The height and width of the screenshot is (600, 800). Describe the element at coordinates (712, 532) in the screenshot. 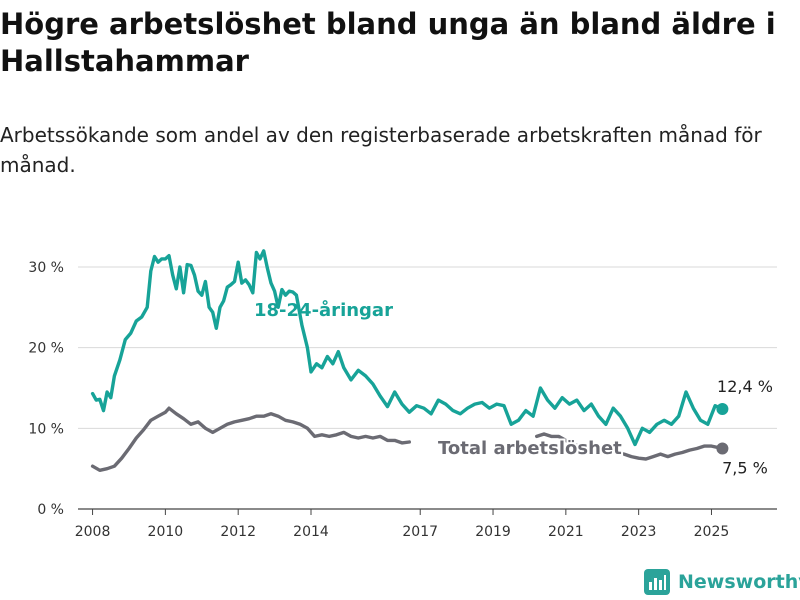

I see `x-tick-label: 2025` at that location.